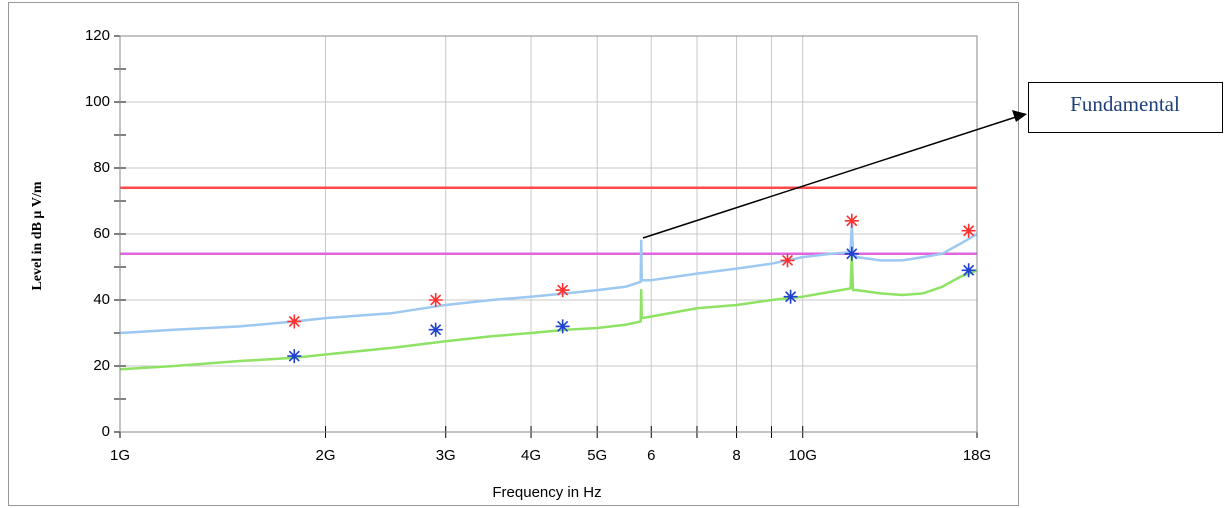 The width and height of the screenshot is (1229, 508). Describe the element at coordinates (101, 299) in the screenshot. I see `y-tick-label: 40` at that location.